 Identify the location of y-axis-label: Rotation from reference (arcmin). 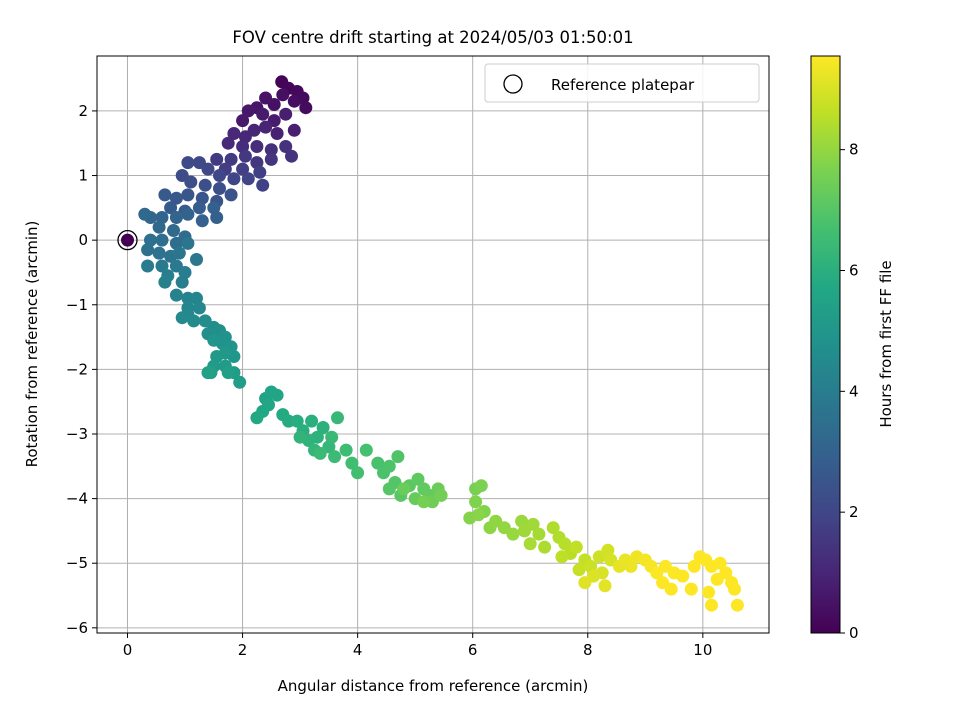
(32, 344).